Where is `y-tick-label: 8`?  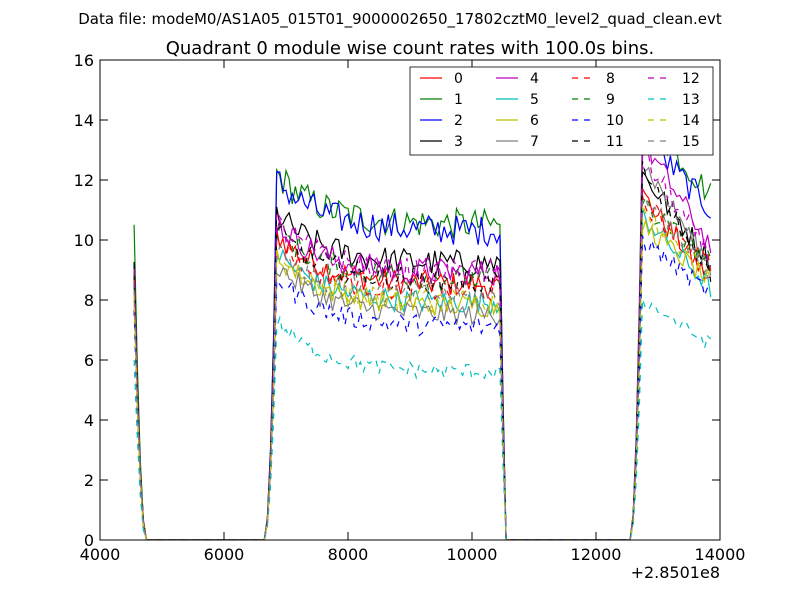 y-tick-label: 8 is located at coordinates (89, 300).